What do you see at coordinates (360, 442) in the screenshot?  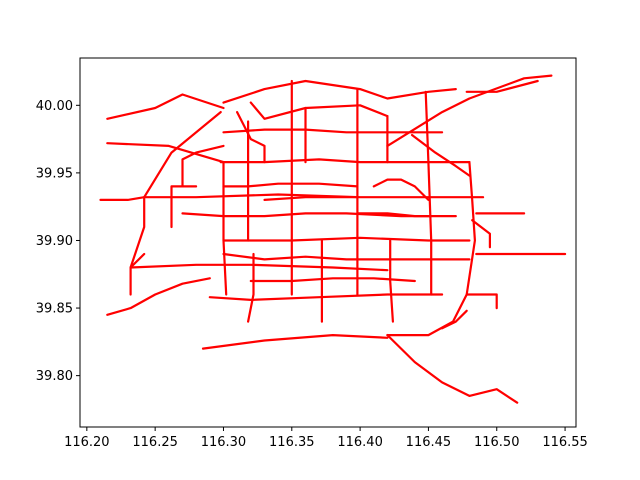 I see `x-tick-label: 116.40` at bounding box center [360, 442].